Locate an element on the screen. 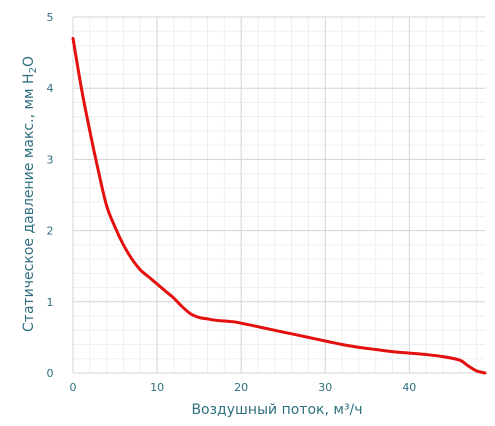  y-tick-label: 5 is located at coordinates (50, 17).